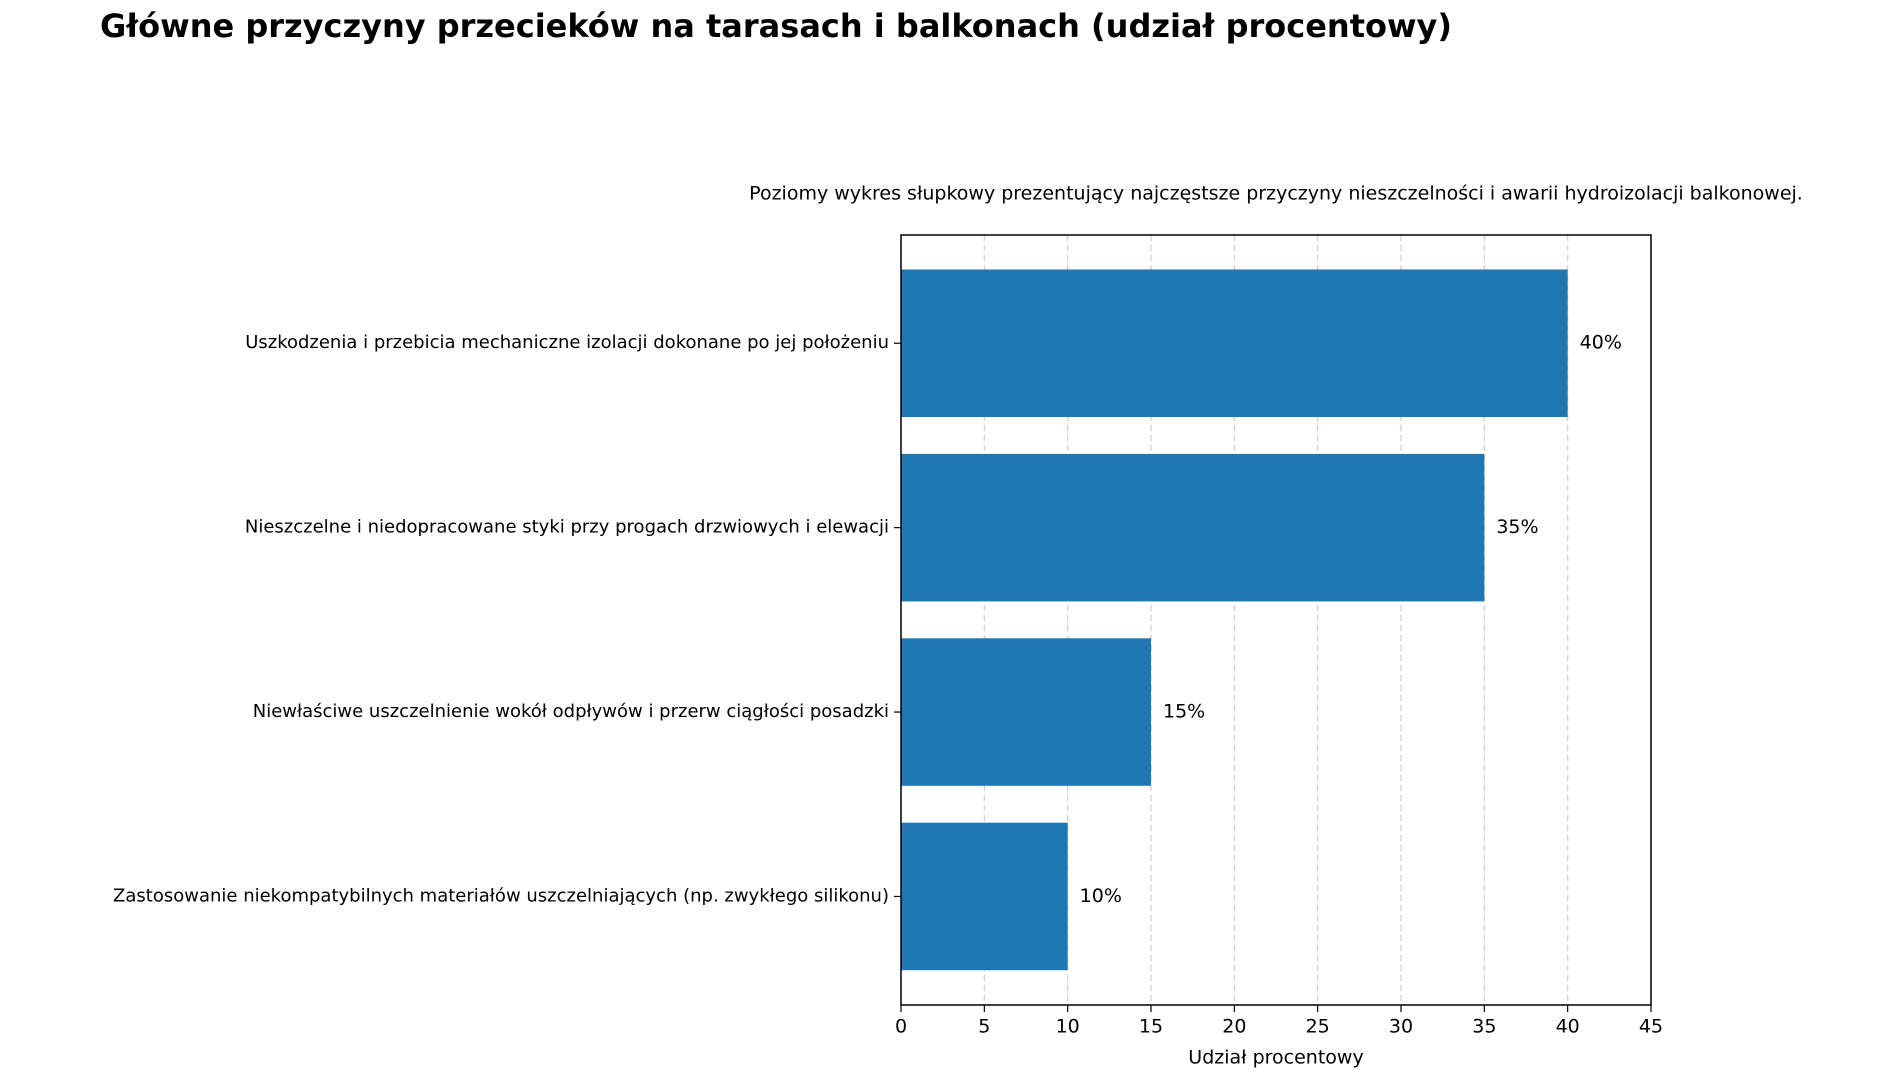 The image size is (1900, 1074). I want to click on x-tick-label: 5, so click(984, 1027).